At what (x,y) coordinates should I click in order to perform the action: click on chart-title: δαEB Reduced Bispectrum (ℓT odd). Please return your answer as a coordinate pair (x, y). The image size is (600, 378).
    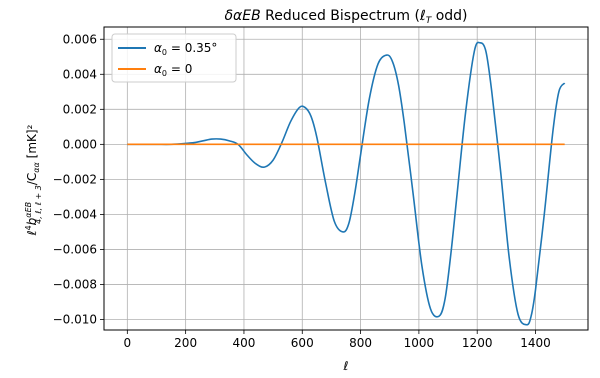
    Looking at the image, I should click on (345, 17).